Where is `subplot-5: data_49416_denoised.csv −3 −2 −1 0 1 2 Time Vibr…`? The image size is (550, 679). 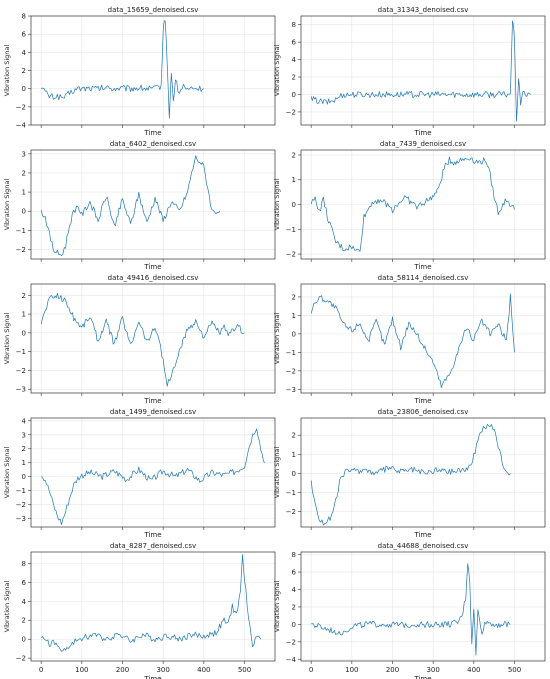
subplot-5: data_49416_denoised.csv −3 −2 −1 0 1 2 Time Vibr… is located at coordinates (139, 339).